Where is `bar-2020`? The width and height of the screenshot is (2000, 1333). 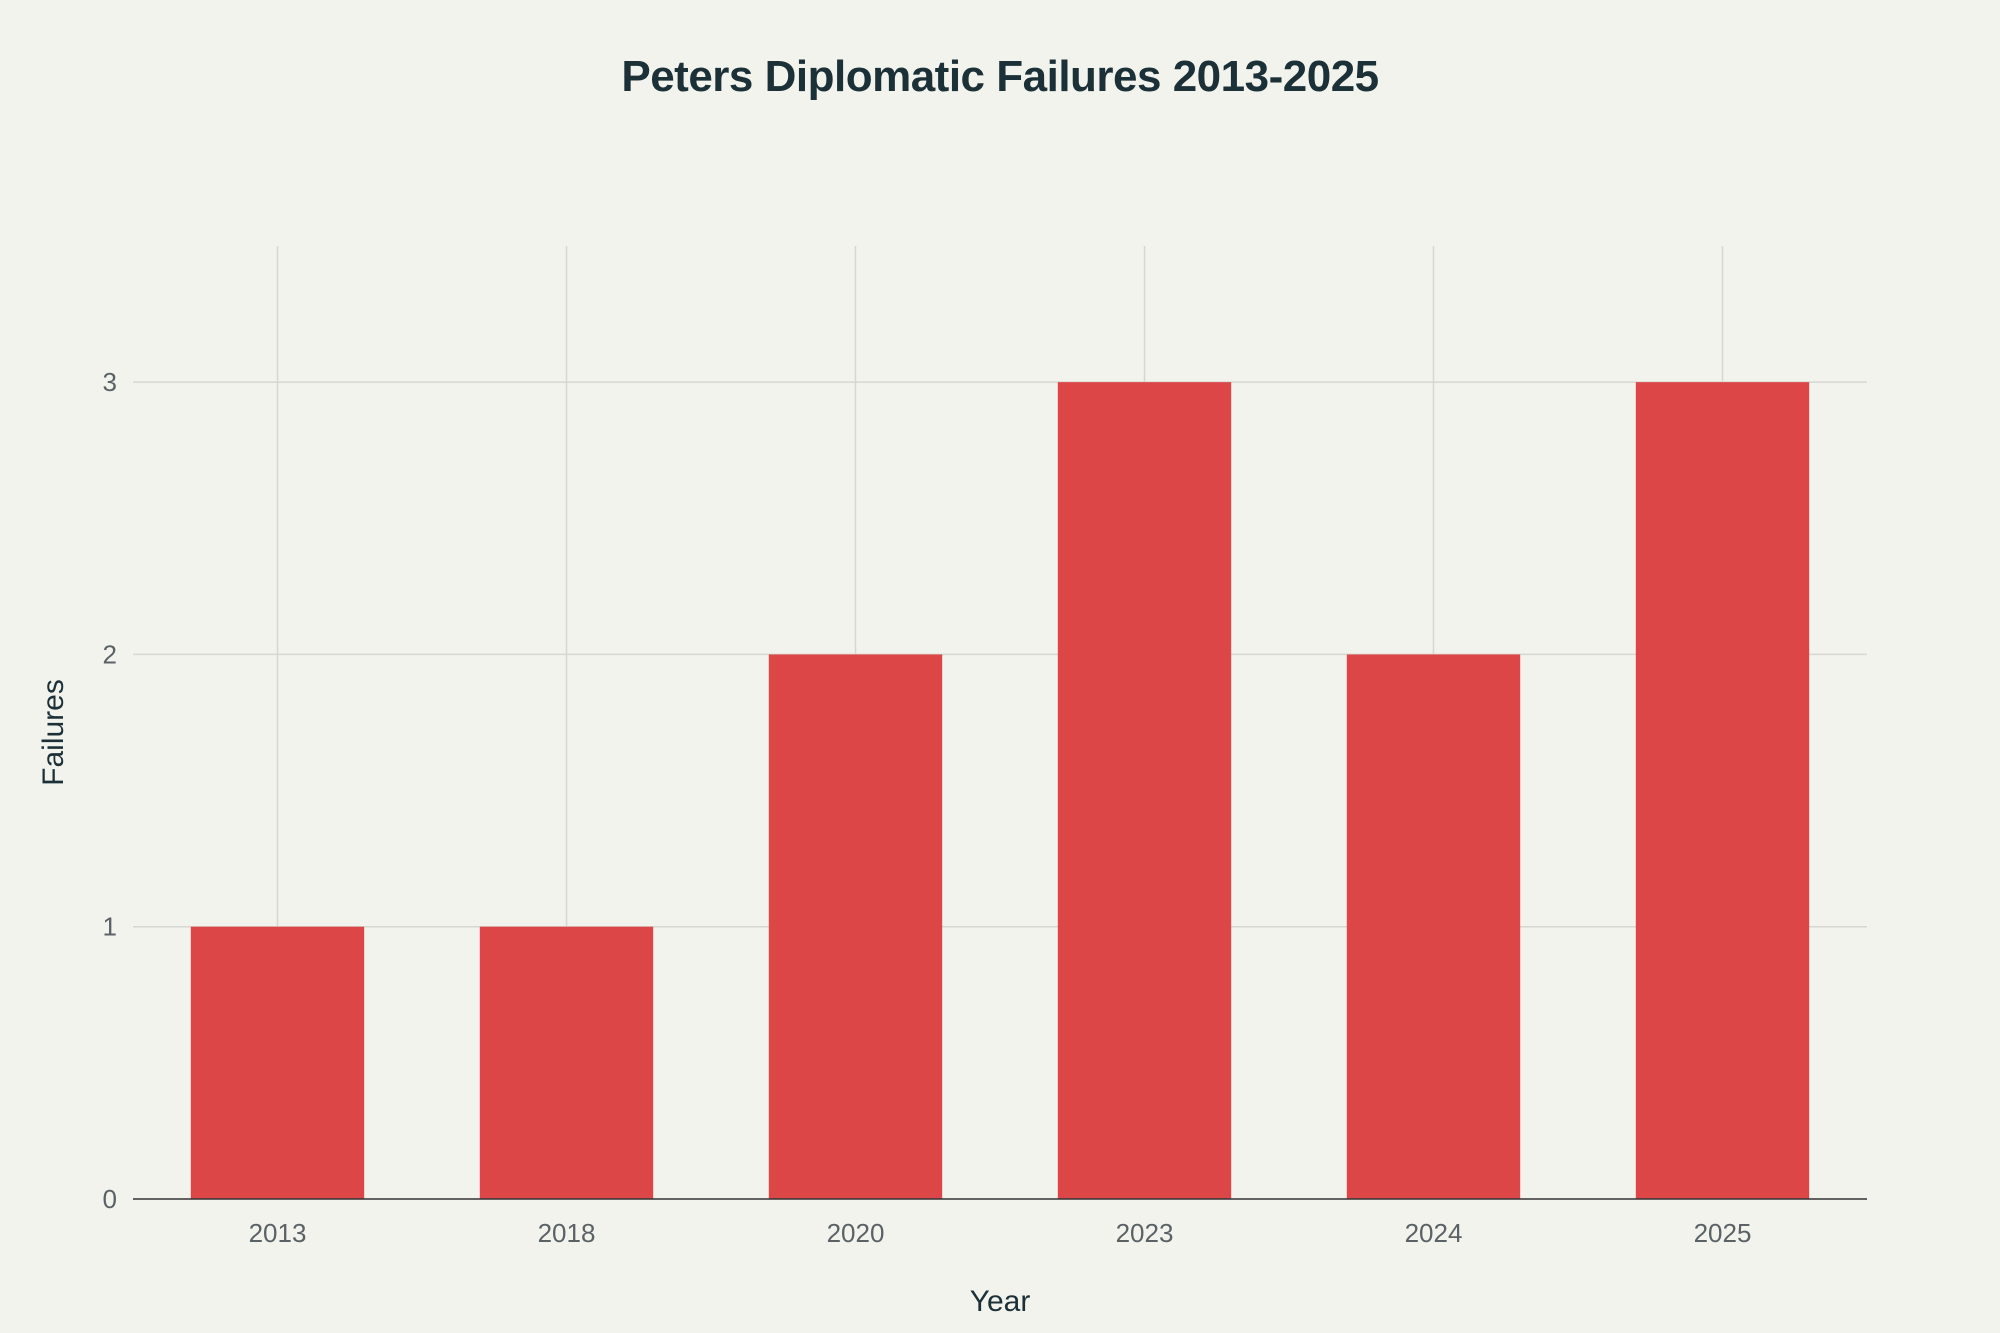 bar-2020 is located at coordinates (855, 926).